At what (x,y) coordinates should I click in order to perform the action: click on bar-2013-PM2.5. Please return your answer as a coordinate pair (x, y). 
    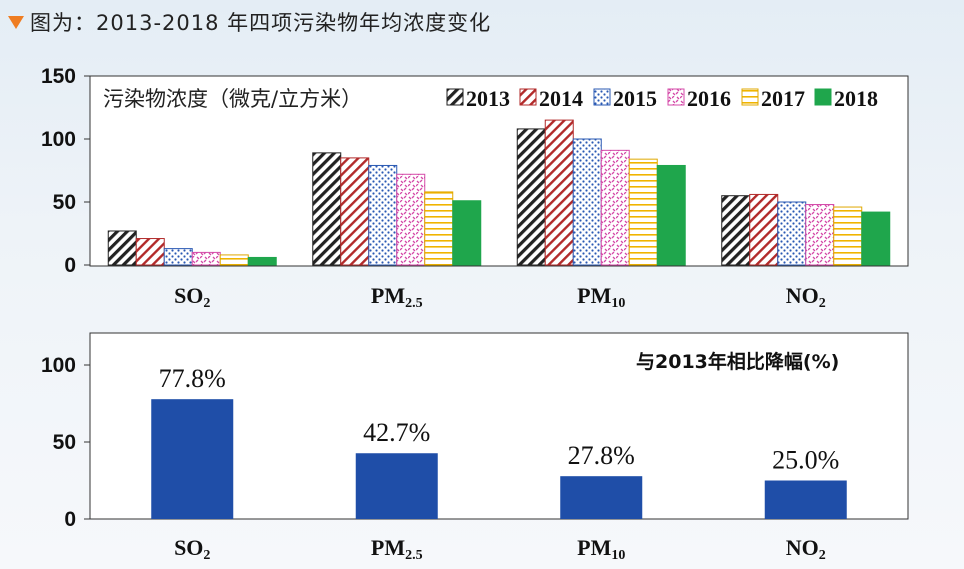
    Looking at the image, I should click on (327, 209).